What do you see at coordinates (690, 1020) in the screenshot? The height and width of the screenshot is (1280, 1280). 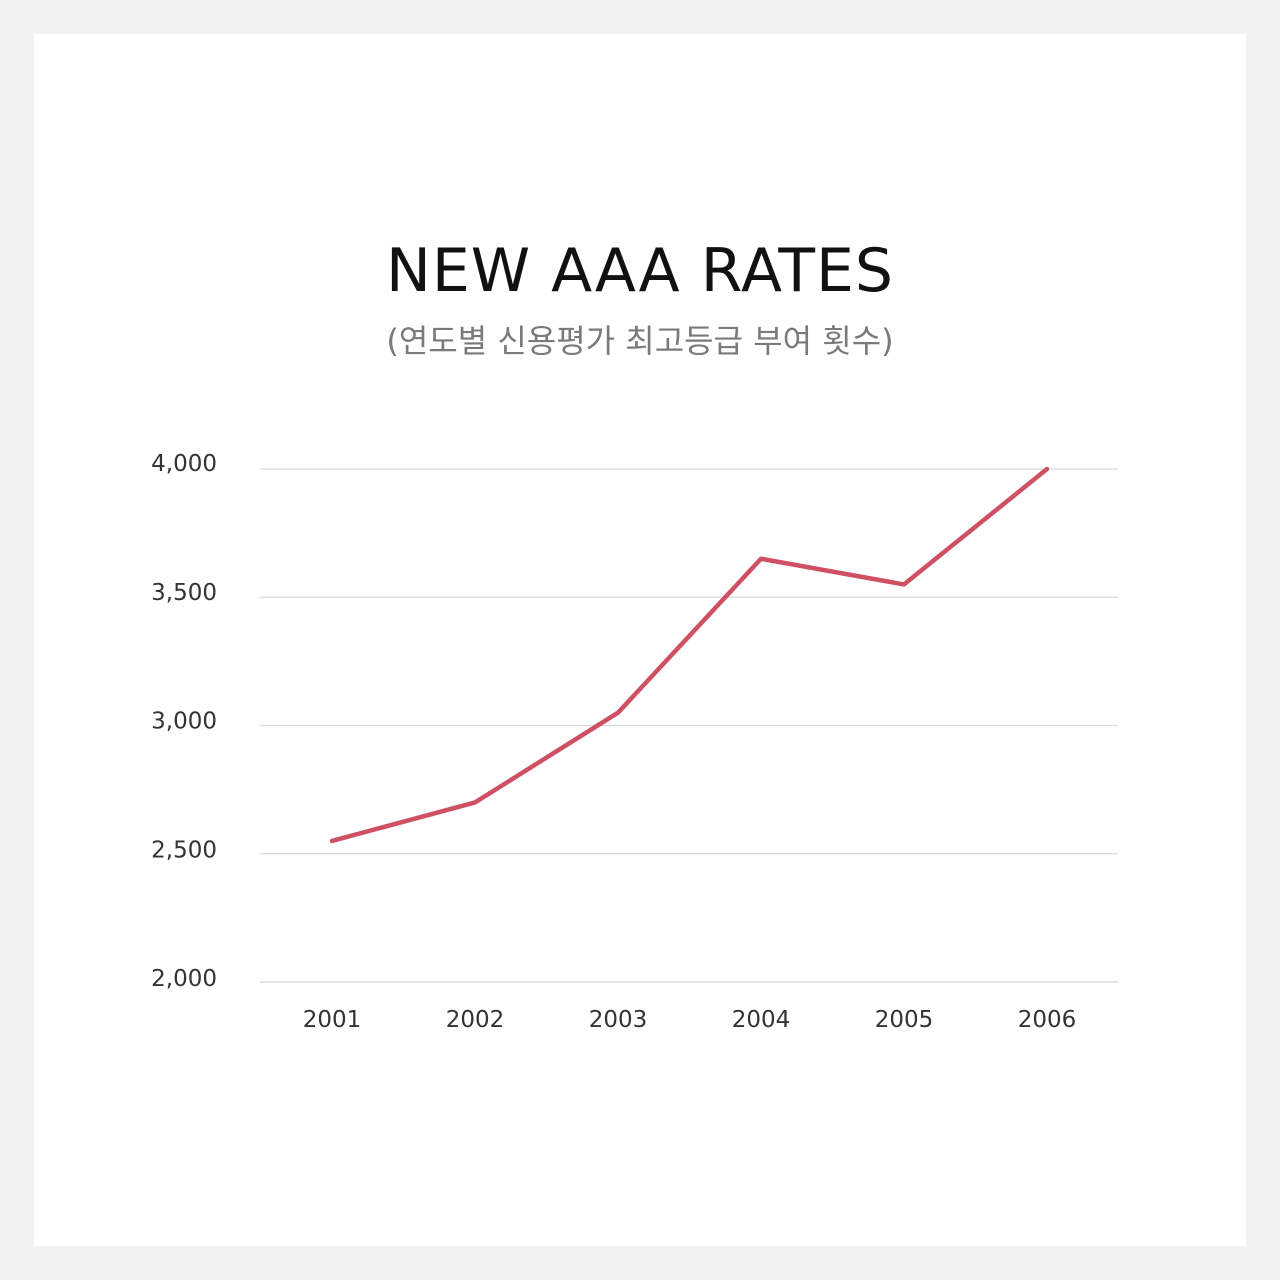 I see `x-axis-labels: 2001 2002 2003 2004 2005 2006` at bounding box center [690, 1020].